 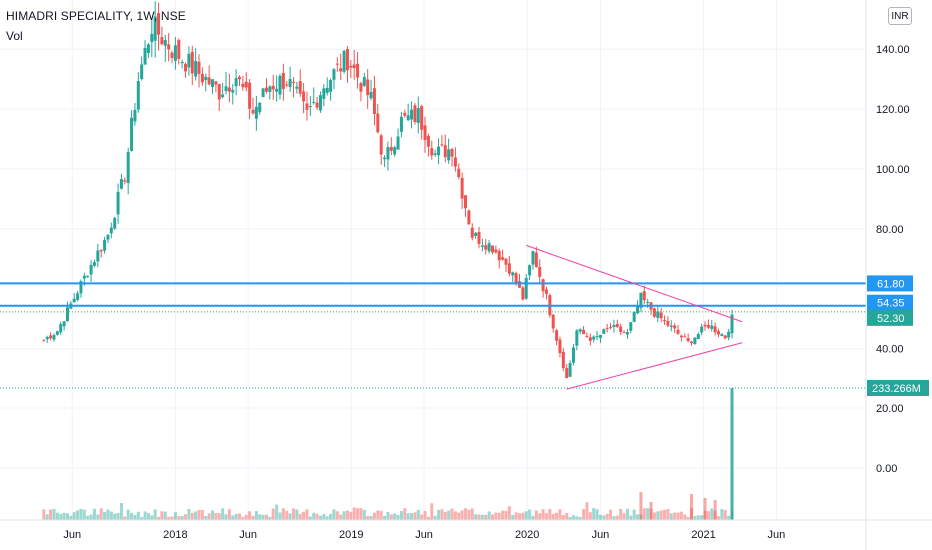 I want to click on price-tags: 61.80 54.35 52.30 233.266M, so click(x=898, y=335).